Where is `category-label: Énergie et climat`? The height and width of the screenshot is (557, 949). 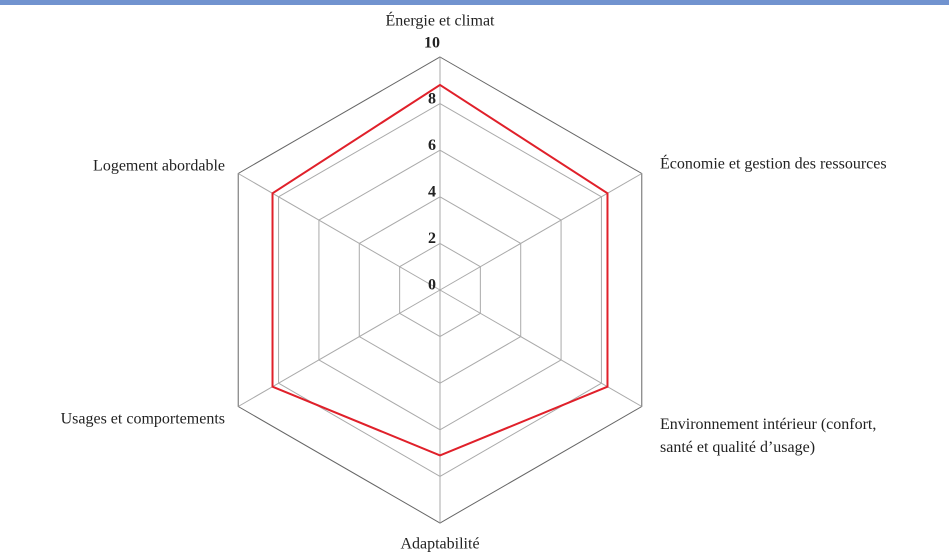 category-label: Énergie et climat is located at coordinates (441, 20).